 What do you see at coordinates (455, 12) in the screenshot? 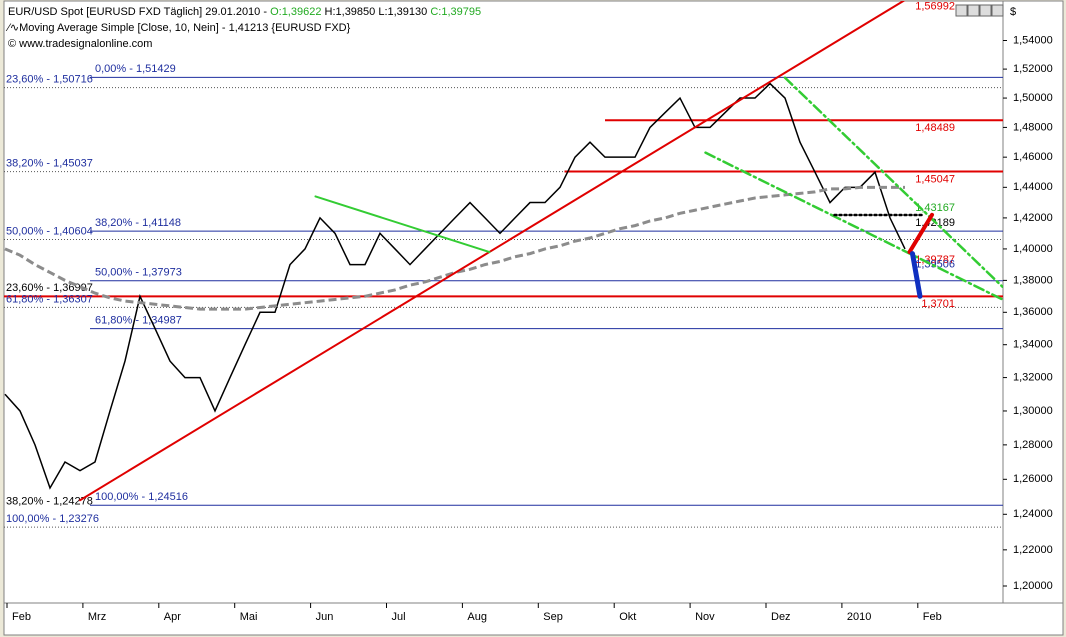
I see `close: C:1,39795` at bounding box center [455, 12].